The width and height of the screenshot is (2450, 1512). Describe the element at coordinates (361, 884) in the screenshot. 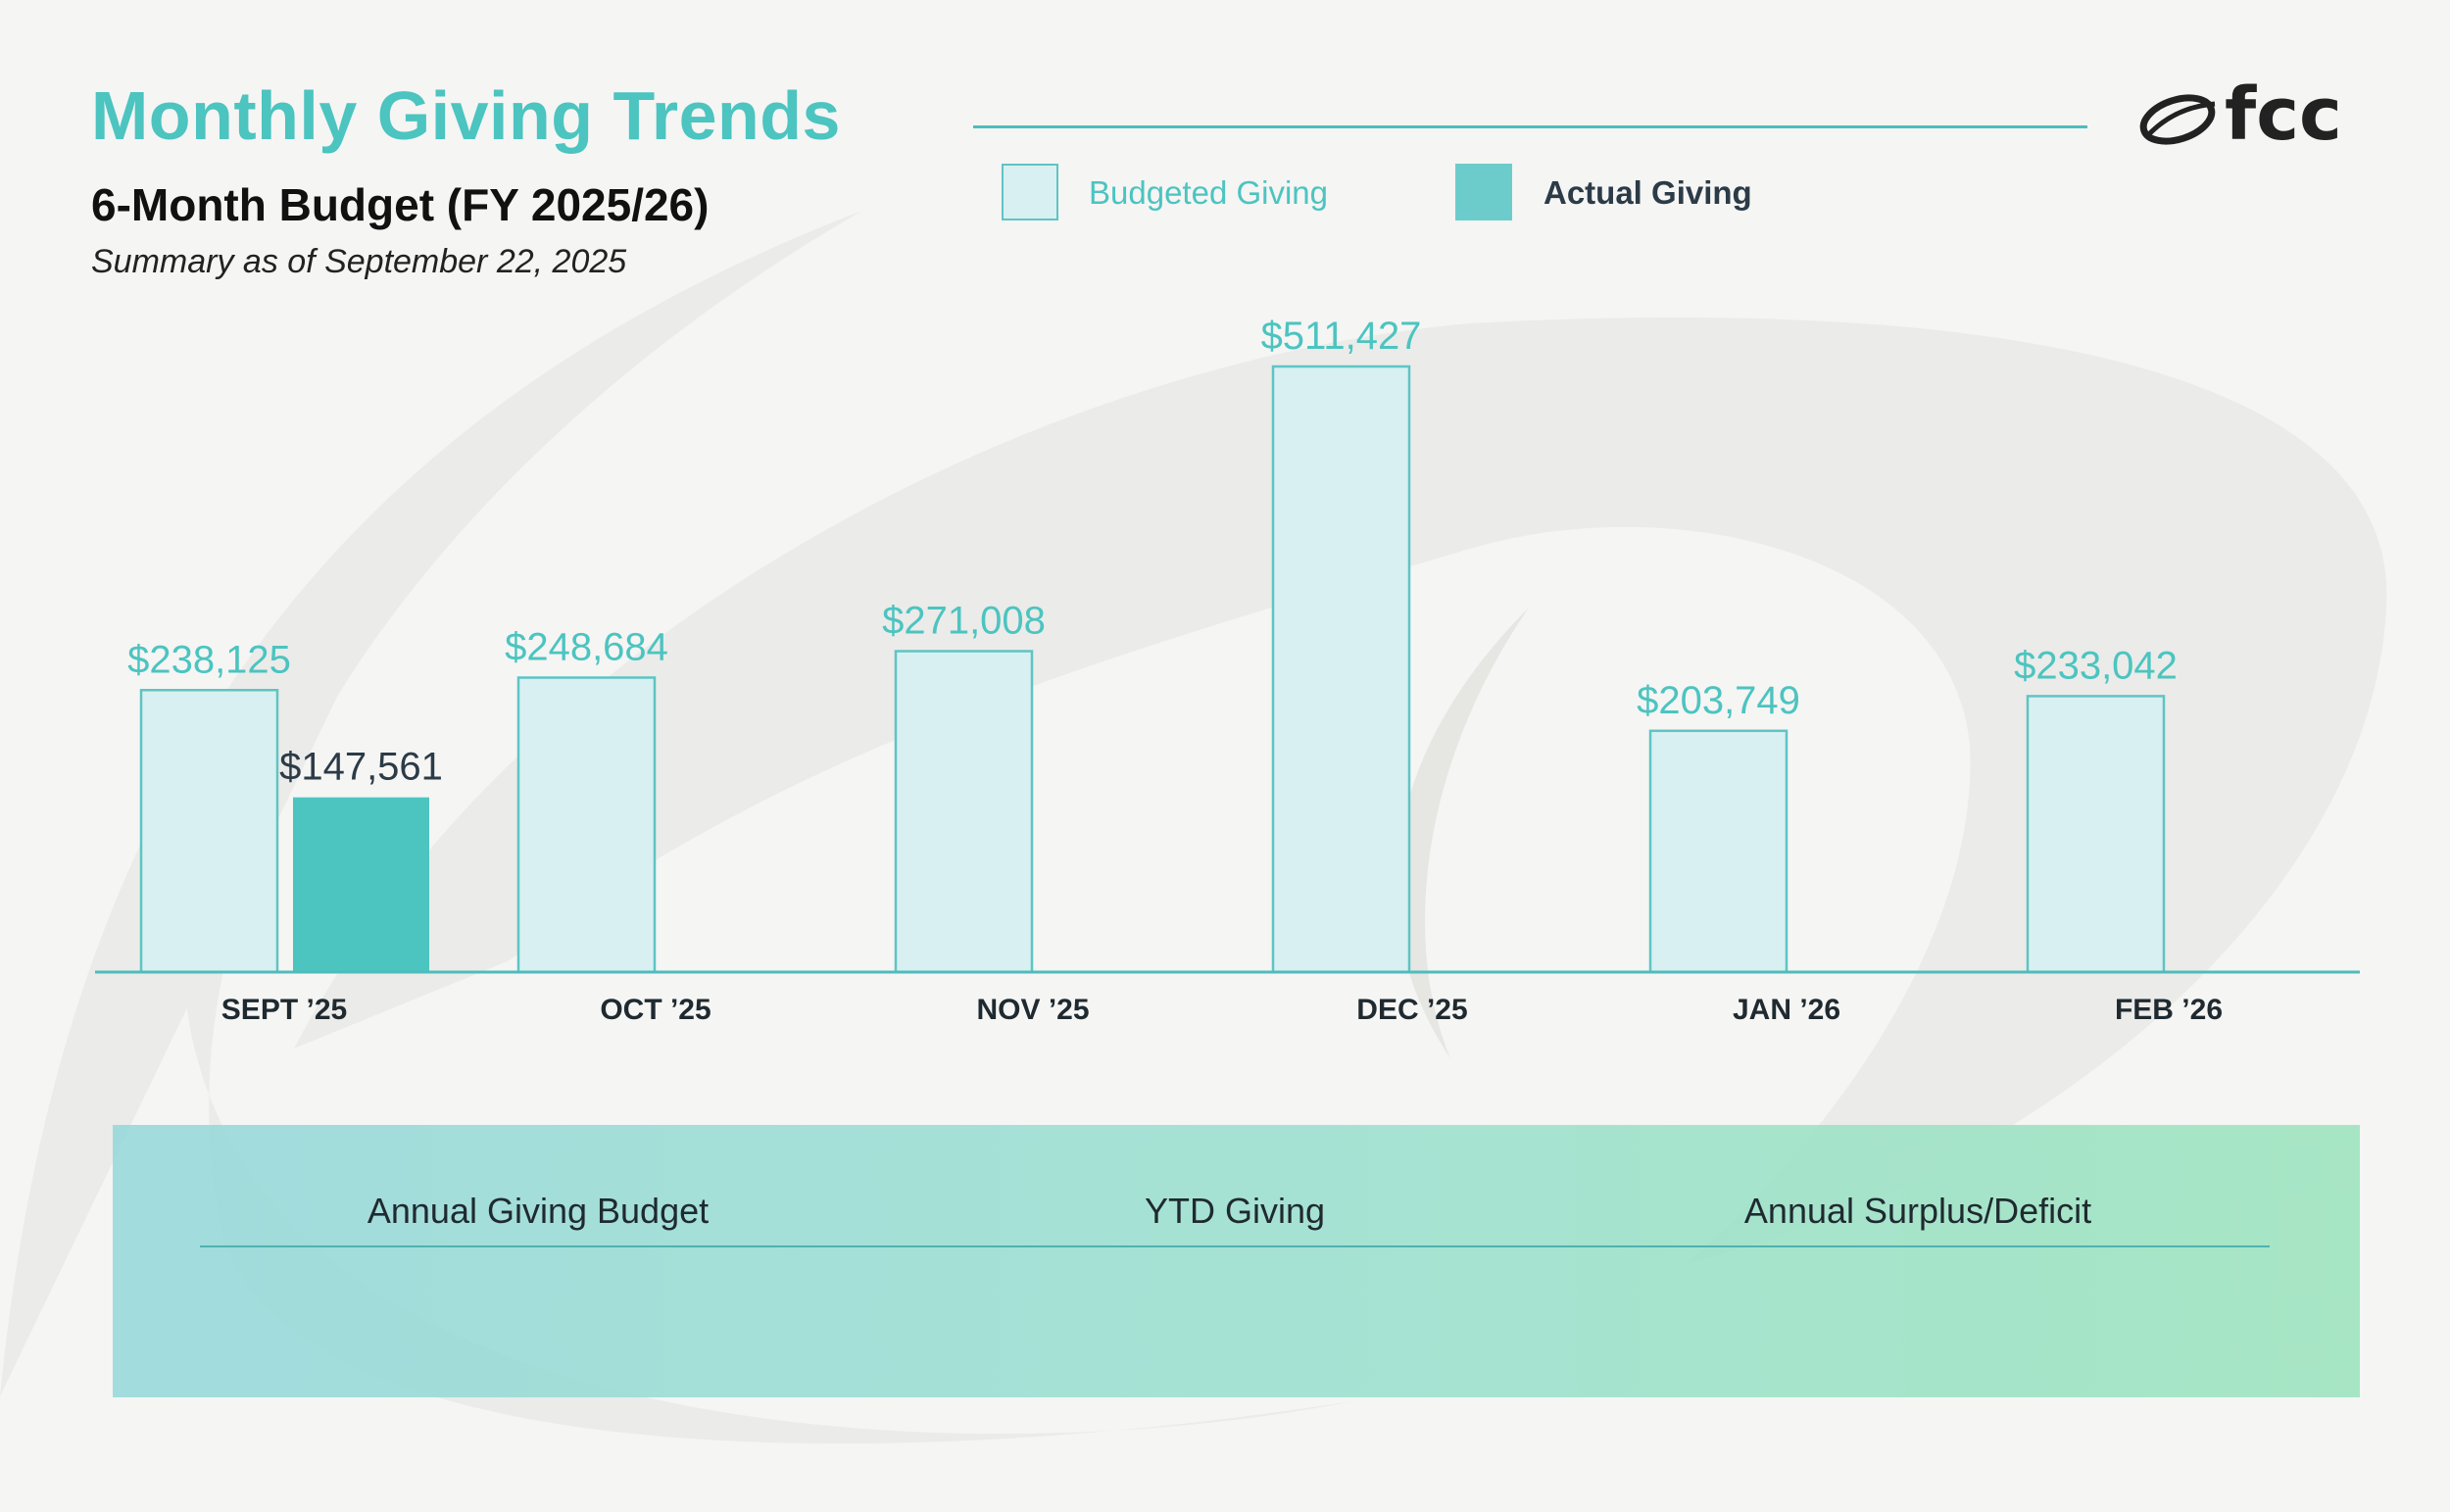

I see `actual-bar-sept` at that location.